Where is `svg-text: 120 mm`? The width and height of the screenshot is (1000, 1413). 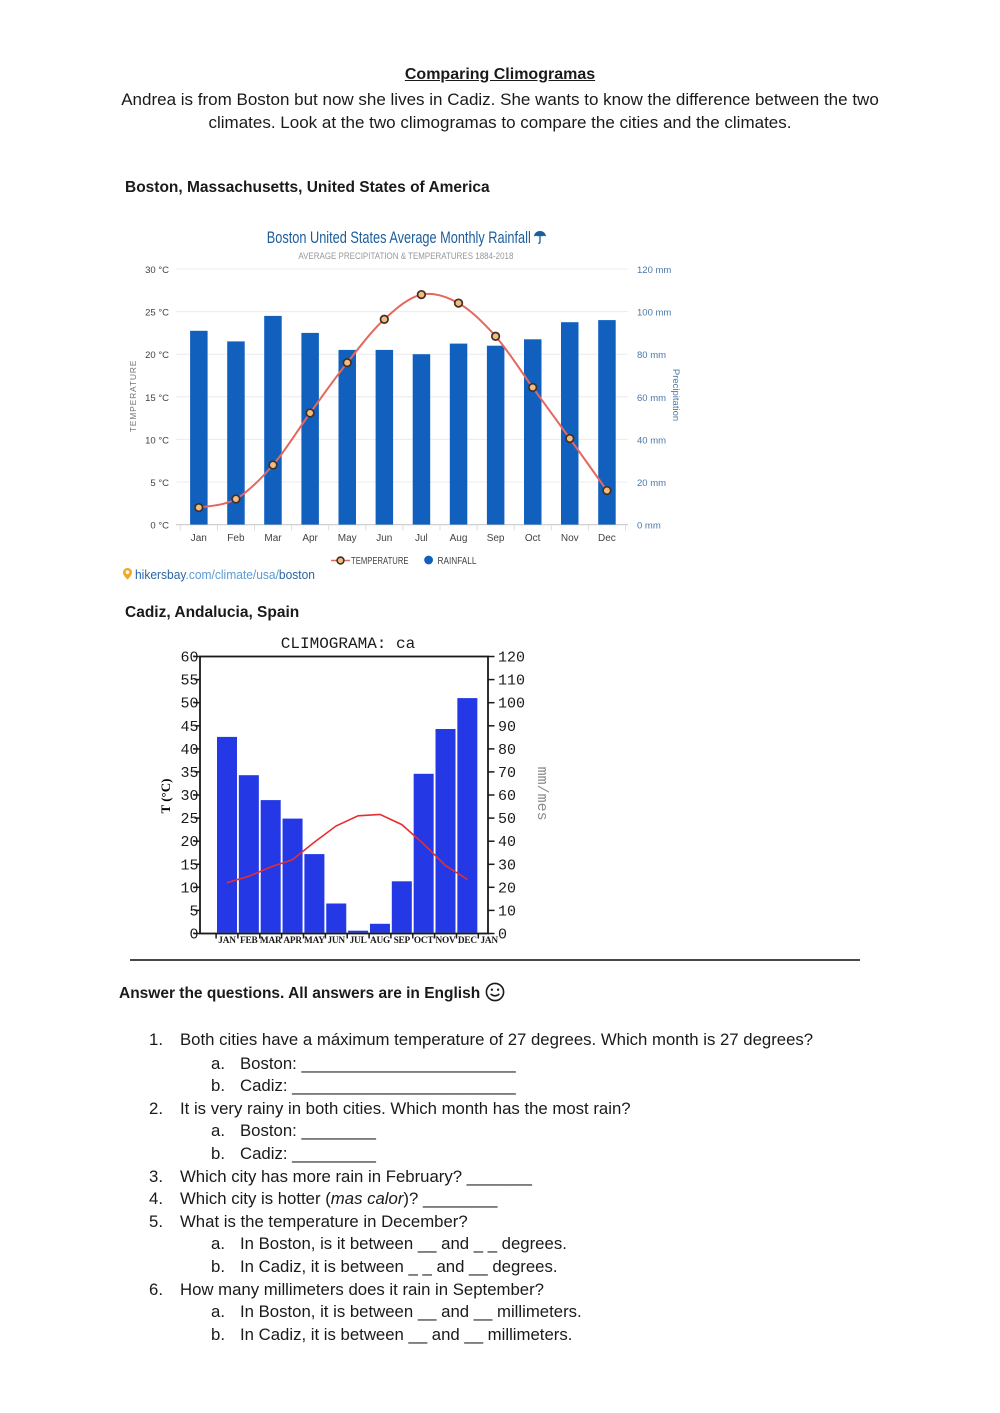 svg-text: 120 mm is located at coordinates (654, 270).